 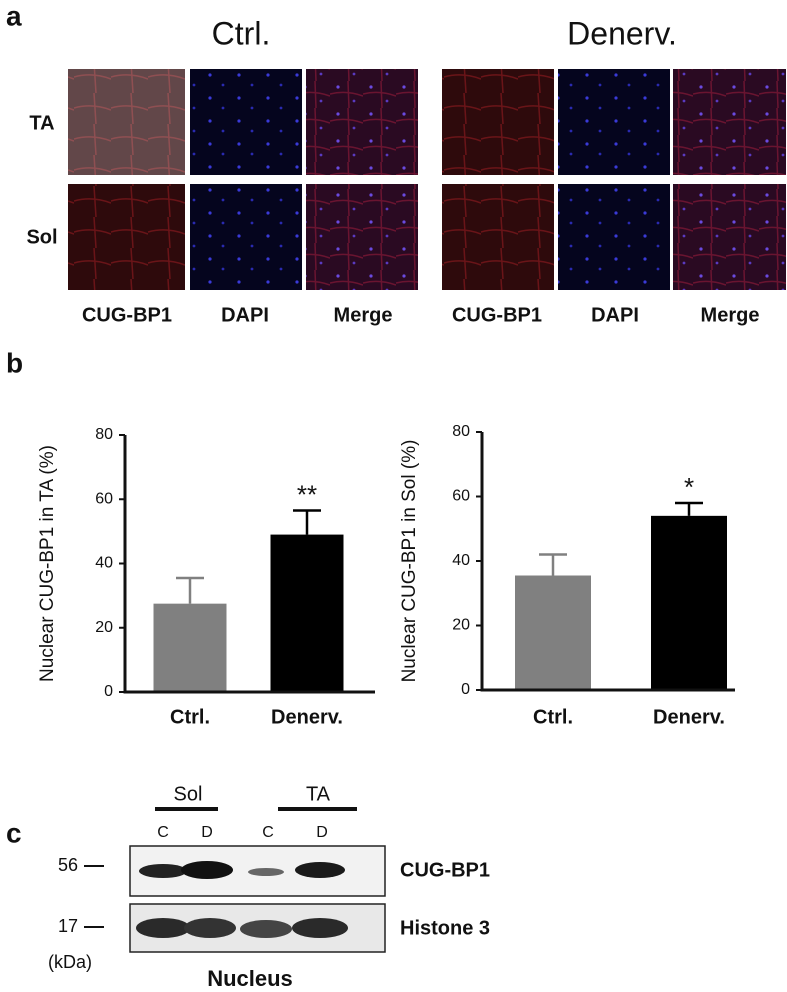 What do you see at coordinates (41, 237) in the screenshot?
I see `row-label: Sol` at bounding box center [41, 237].